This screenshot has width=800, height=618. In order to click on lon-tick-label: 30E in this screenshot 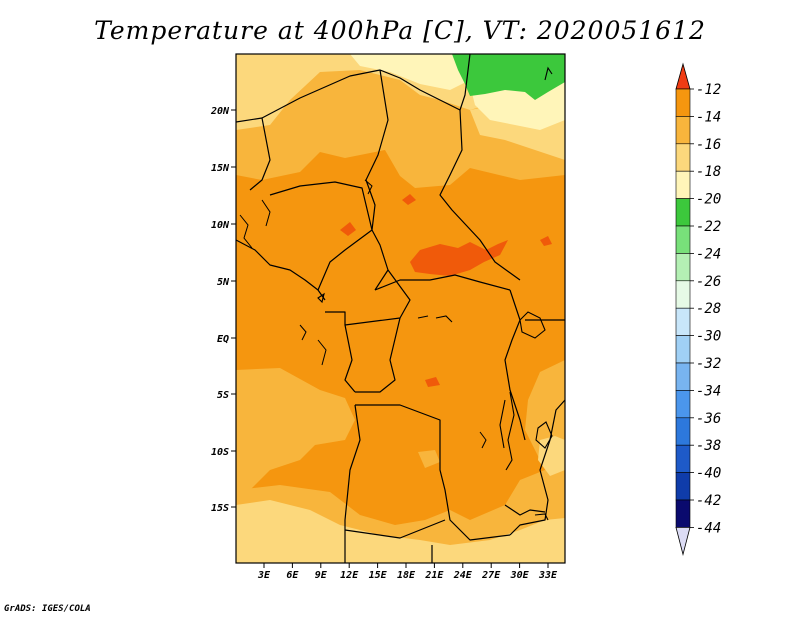, I will do `click(520, 575)`.